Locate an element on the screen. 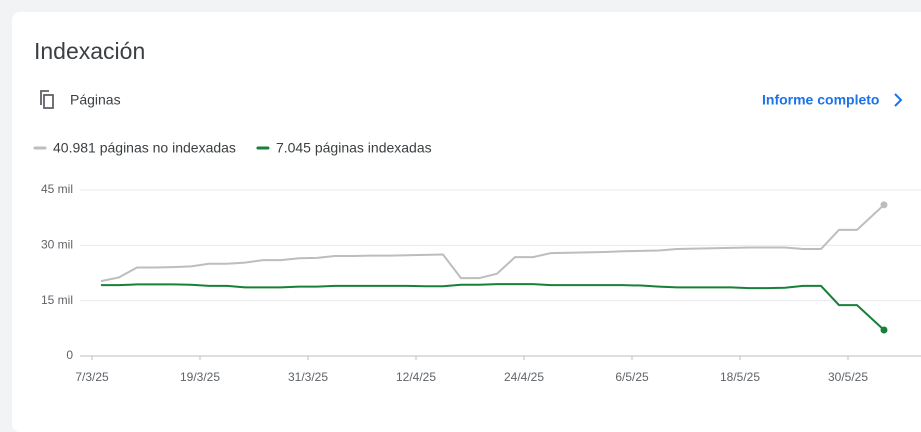 Image resolution: width=921 pixels, height=432 pixels. pages-icon is located at coordinates (47, 99).